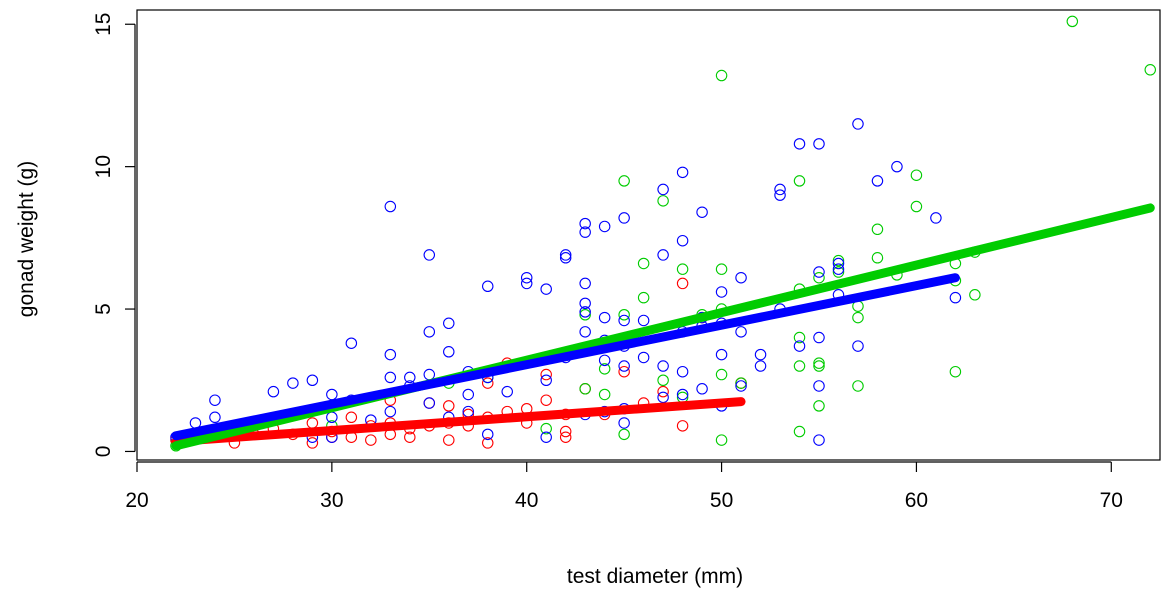 This screenshot has width=1173, height=591. I want to click on y-tick-label: 10, so click(103, 166).